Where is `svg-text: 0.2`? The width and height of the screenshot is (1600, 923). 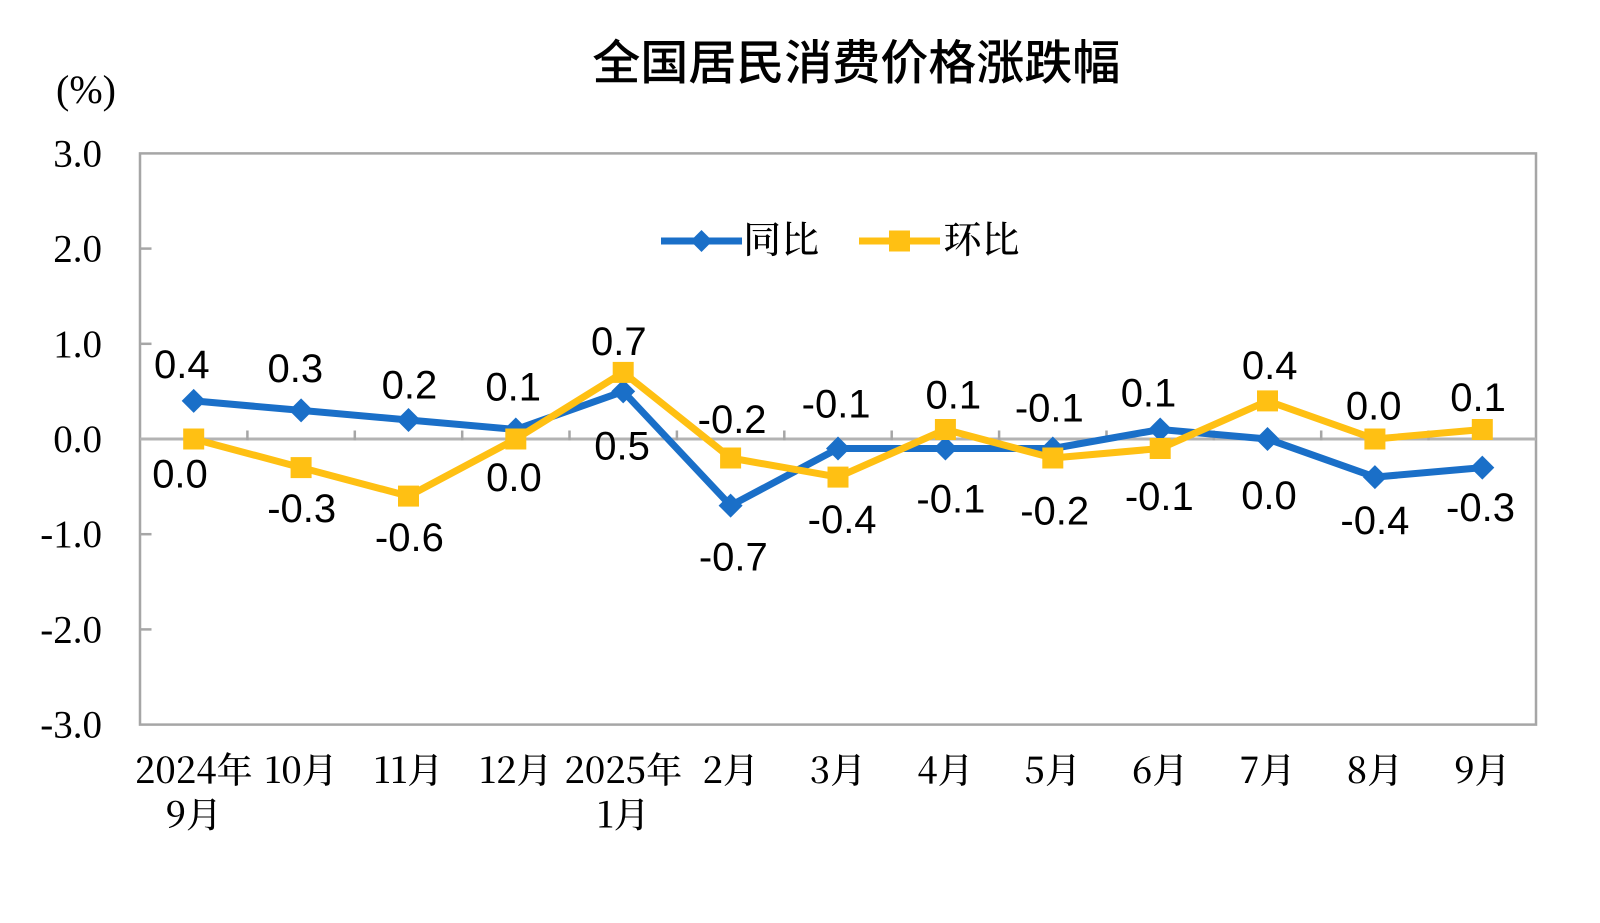 svg-text: 0.2 is located at coordinates (410, 385).